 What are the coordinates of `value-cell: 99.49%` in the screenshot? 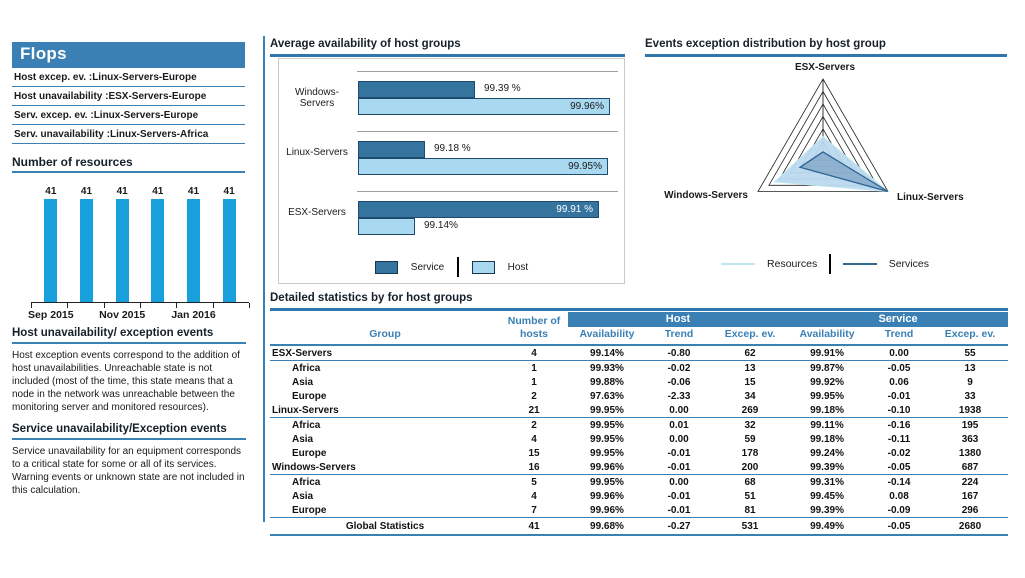 It's located at (827, 526).